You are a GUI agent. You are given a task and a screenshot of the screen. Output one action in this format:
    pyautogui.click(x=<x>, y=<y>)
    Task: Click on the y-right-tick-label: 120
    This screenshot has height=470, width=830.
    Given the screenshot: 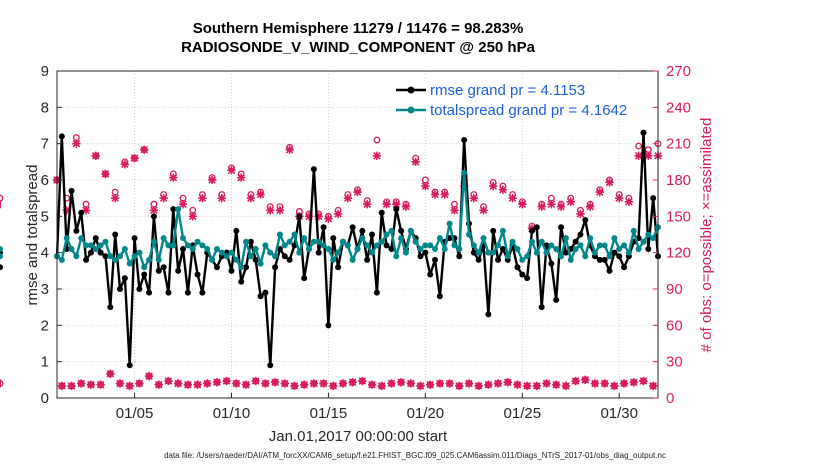 What is the action you would take?
    pyautogui.click(x=678, y=253)
    